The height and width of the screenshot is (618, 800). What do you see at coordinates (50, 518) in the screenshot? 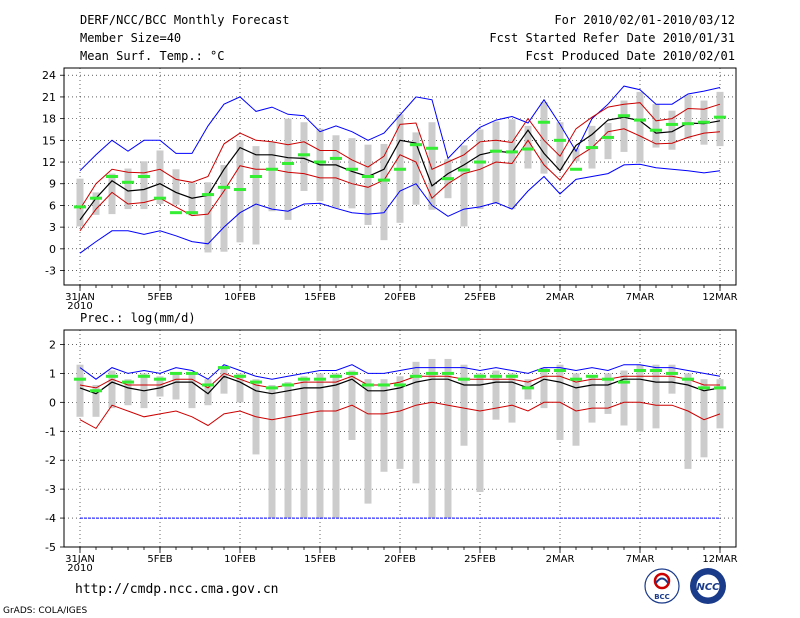
I see `prec-ytick-label: -4` at bounding box center [50, 518].